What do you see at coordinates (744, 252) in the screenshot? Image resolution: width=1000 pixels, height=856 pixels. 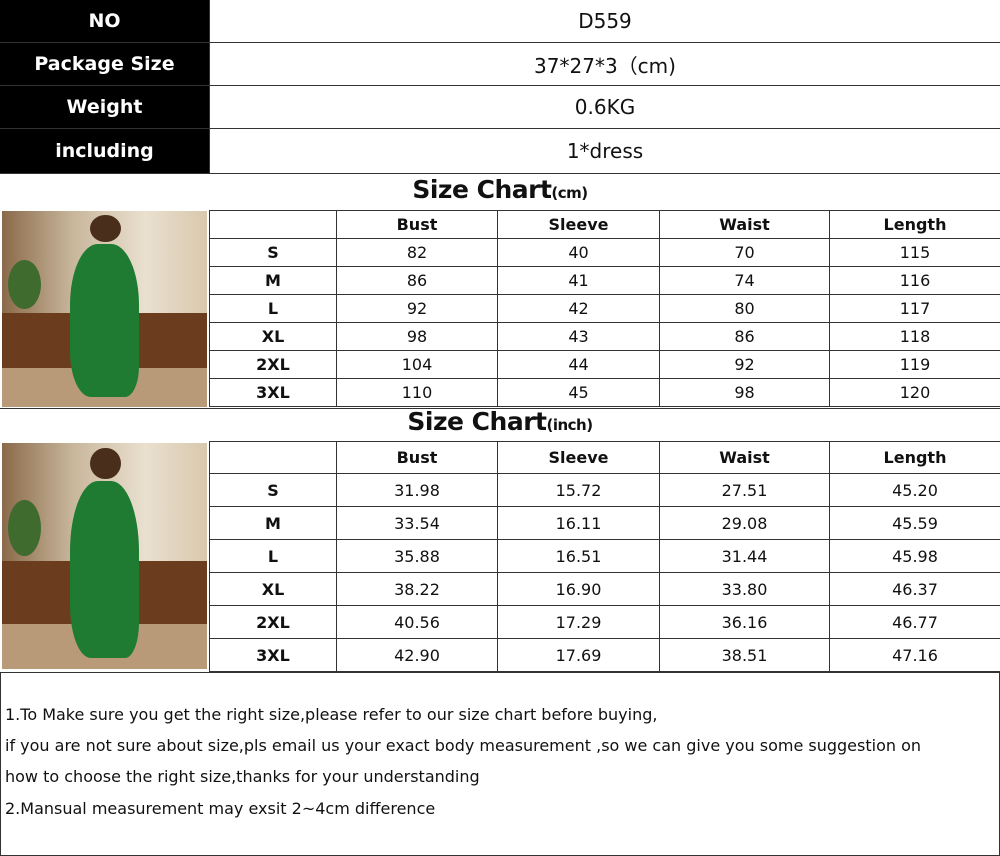 I see `cell: 70` at bounding box center [744, 252].